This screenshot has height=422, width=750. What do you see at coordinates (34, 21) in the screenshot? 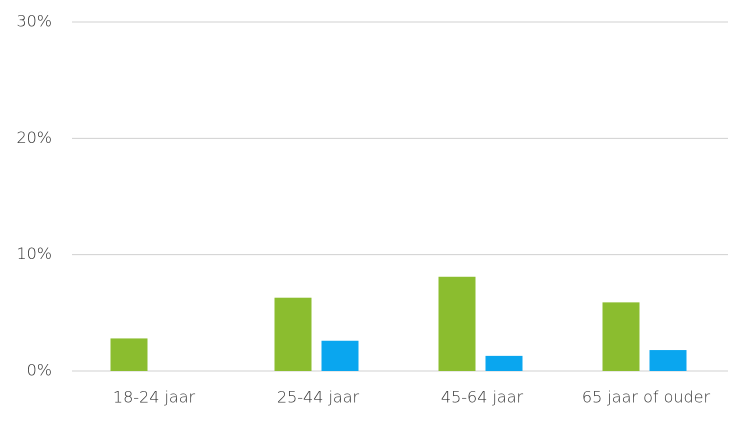
I see `y-tick-label: 30%` at bounding box center [34, 21].